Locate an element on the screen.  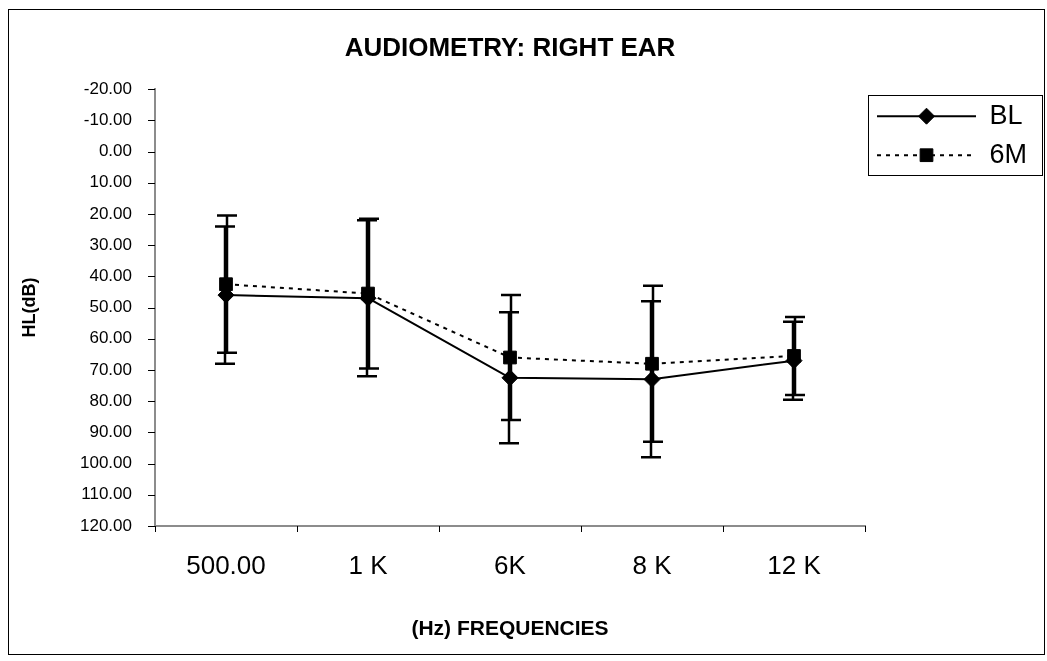
y-tick-label: -20.00 is located at coordinates (107, 88).